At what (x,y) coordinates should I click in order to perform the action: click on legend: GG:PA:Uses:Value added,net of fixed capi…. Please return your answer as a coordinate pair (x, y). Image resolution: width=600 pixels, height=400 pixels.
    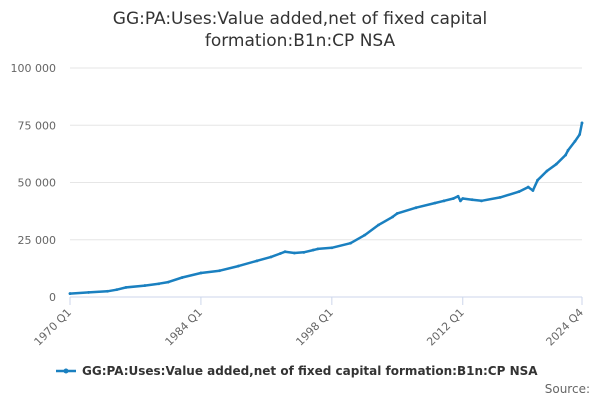
    Looking at the image, I should click on (297, 371).